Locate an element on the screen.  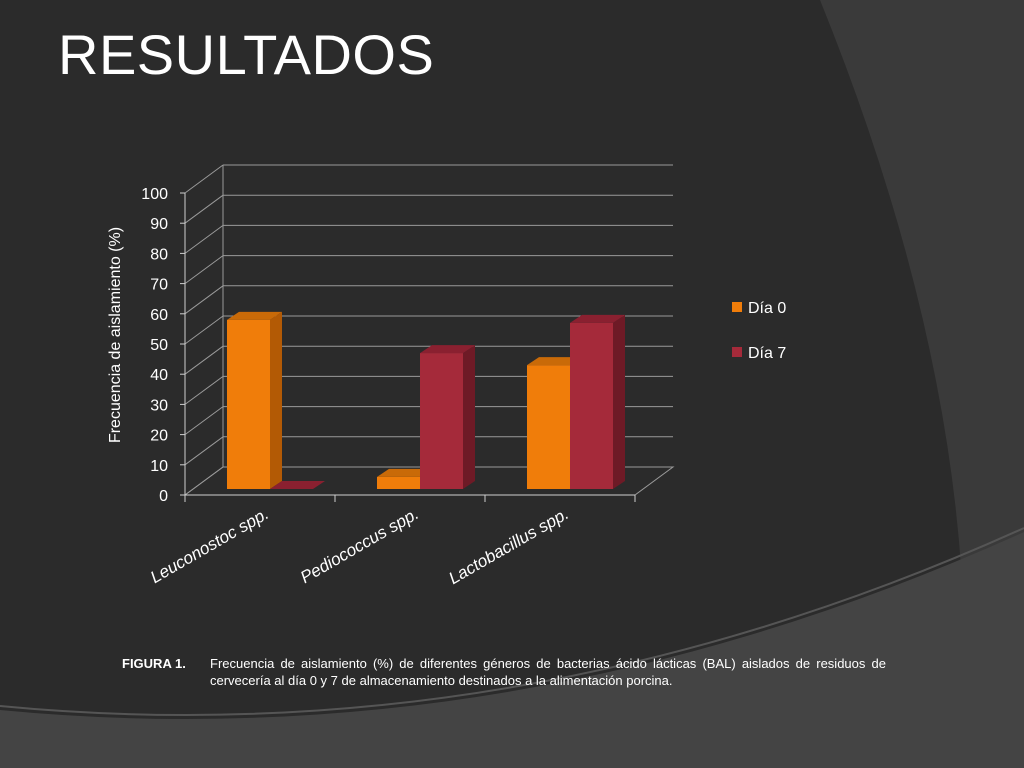
y-tick-label: 20 is located at coordinates (159, 436).